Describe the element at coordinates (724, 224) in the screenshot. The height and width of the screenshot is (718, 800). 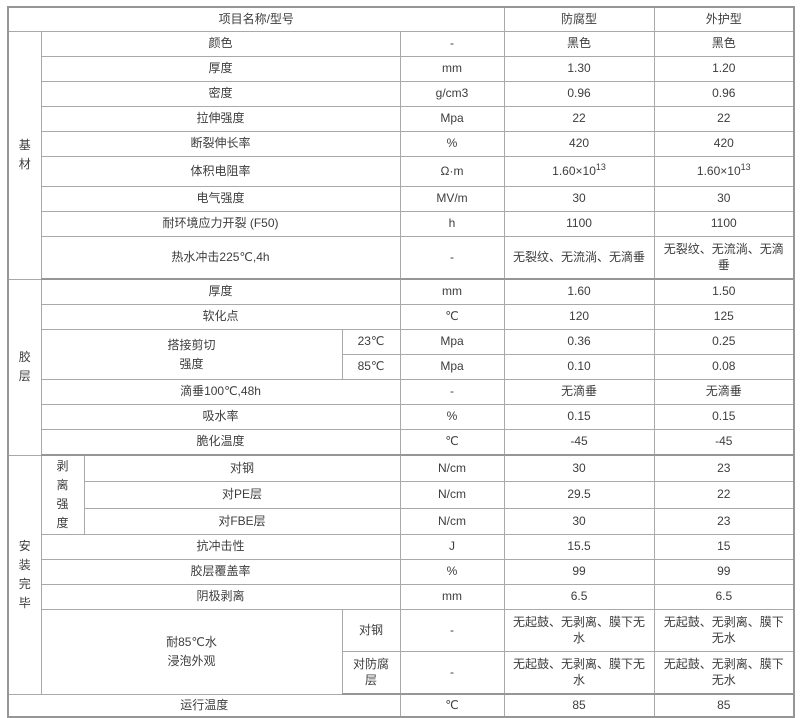
I see `cell-value-waihu: 1100` at that location.